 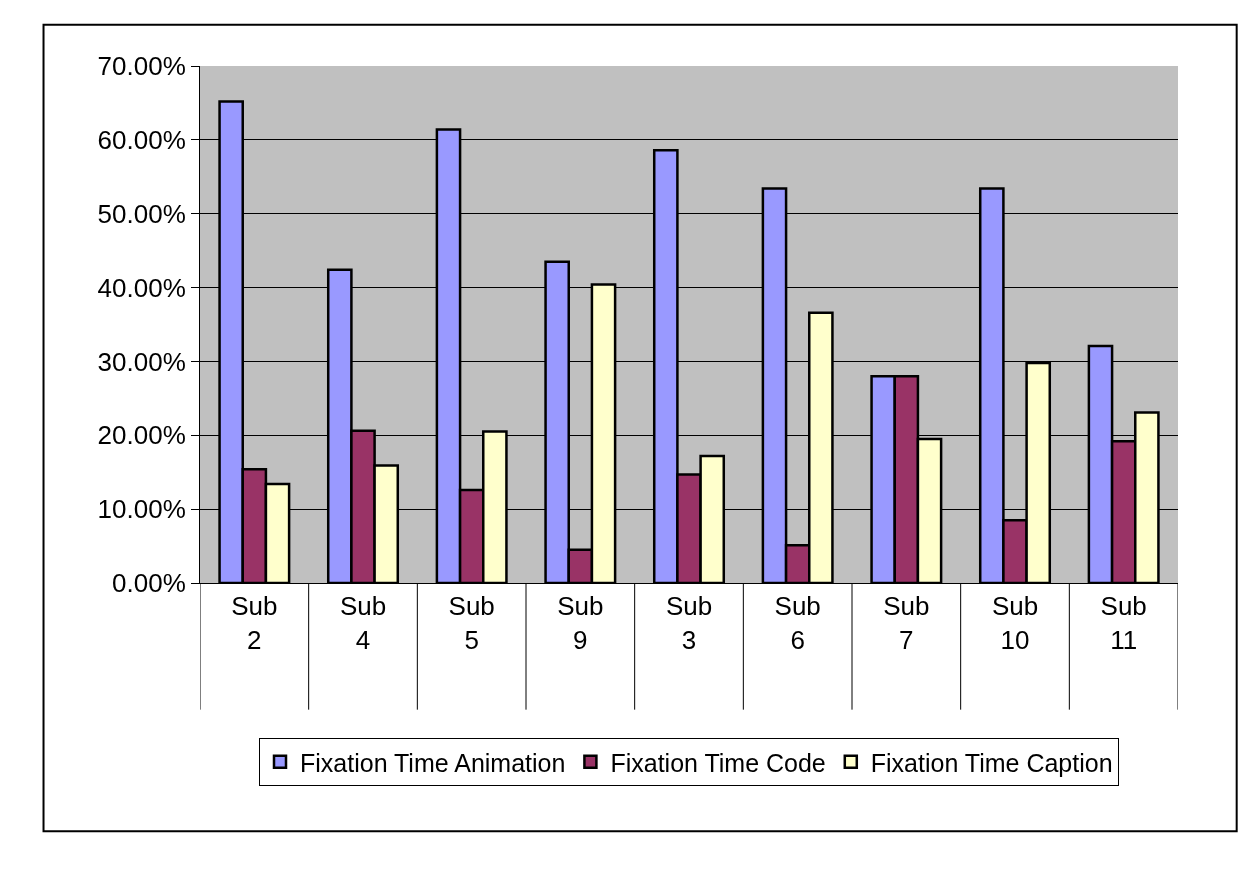 I want to click on x-tick-label: Sub 9, so click(x=580, y=623).